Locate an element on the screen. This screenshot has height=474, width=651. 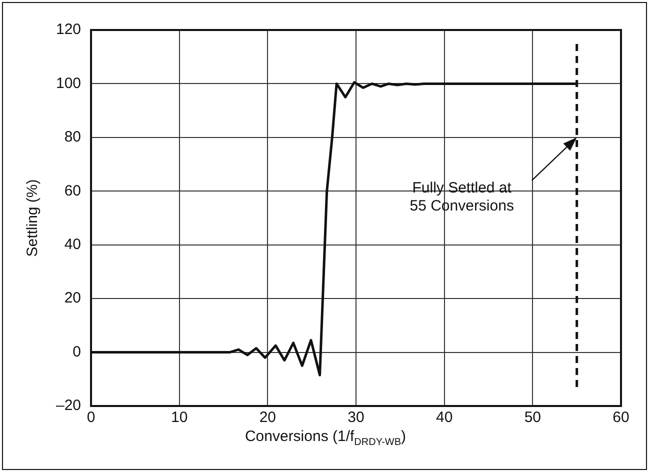
x-tick-label: 60 is located at coordinates (621, 417).